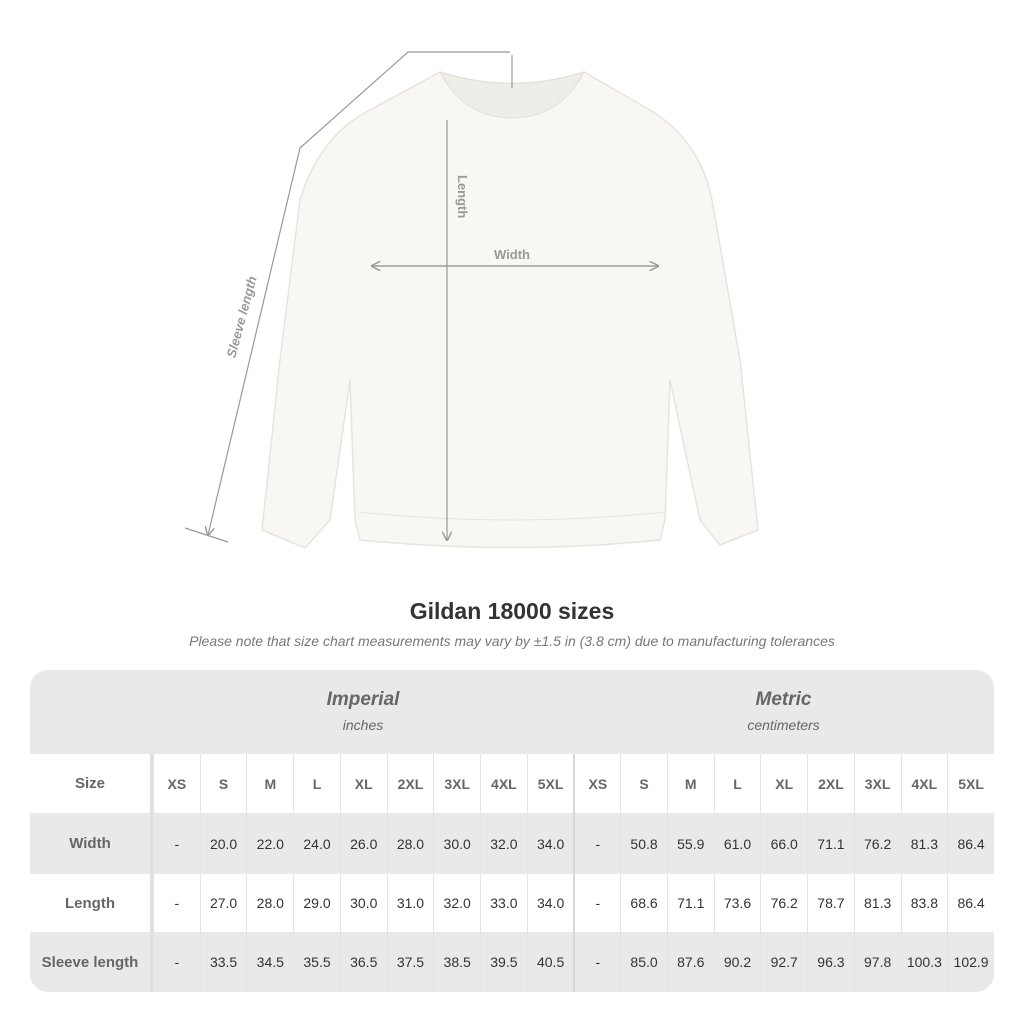 This screenshot has height=1024, width=1024. What do you see at coordinates (363, 699) in the screenshot?
I see `imperial-title: Imperial` at bounding box center [363, 699].